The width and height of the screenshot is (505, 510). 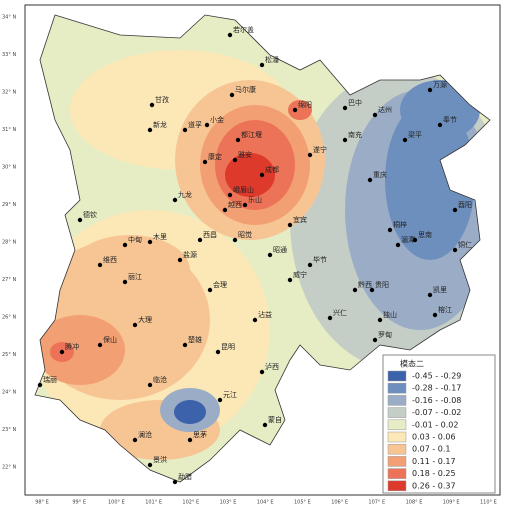 I want to click on city-label: 道孚, so click(x=195, y=124).